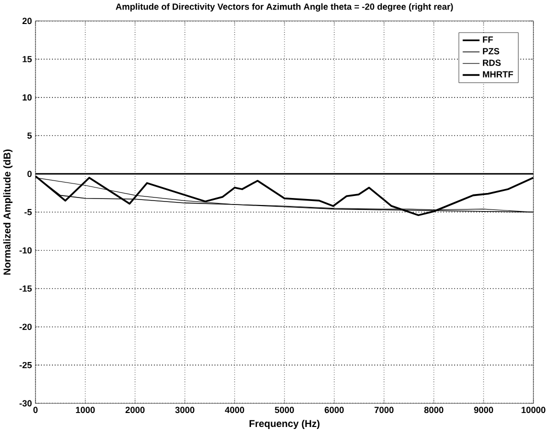  Describe the element at coordinates (26, 288) in the screenshot. I see `y-tick-label: -15` at that location.